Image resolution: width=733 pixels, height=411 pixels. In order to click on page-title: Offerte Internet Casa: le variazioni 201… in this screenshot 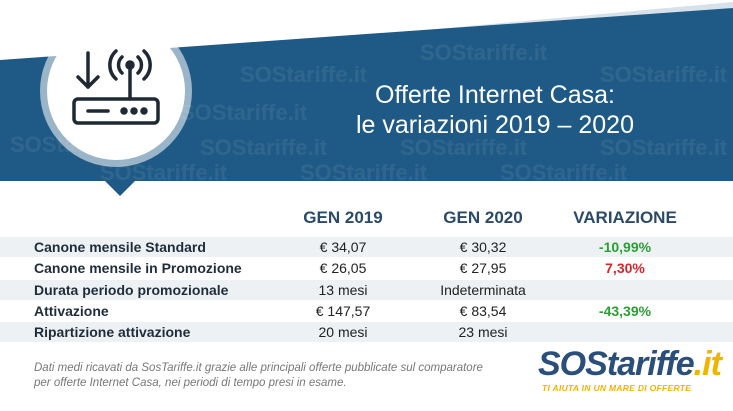, I will do `click(495, 110)`.